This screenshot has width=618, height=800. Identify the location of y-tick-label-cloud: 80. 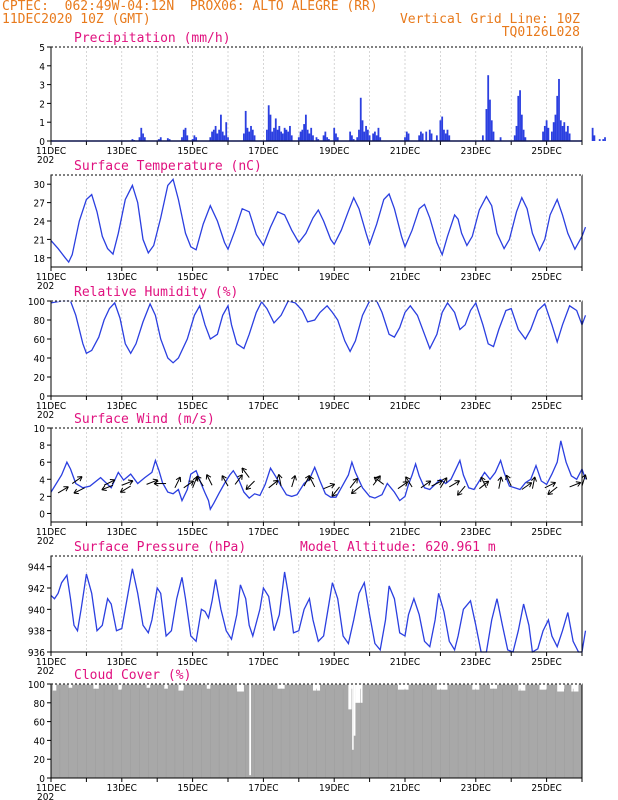
(40, 704).